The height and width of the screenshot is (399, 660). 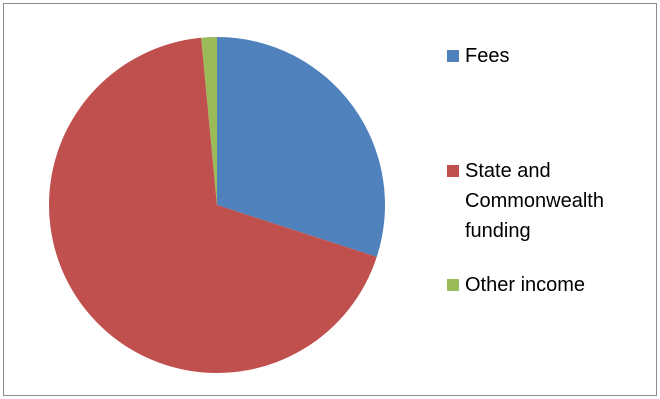 I want to click on legend-label-other-income: Other income, so click(x=555, y=285).